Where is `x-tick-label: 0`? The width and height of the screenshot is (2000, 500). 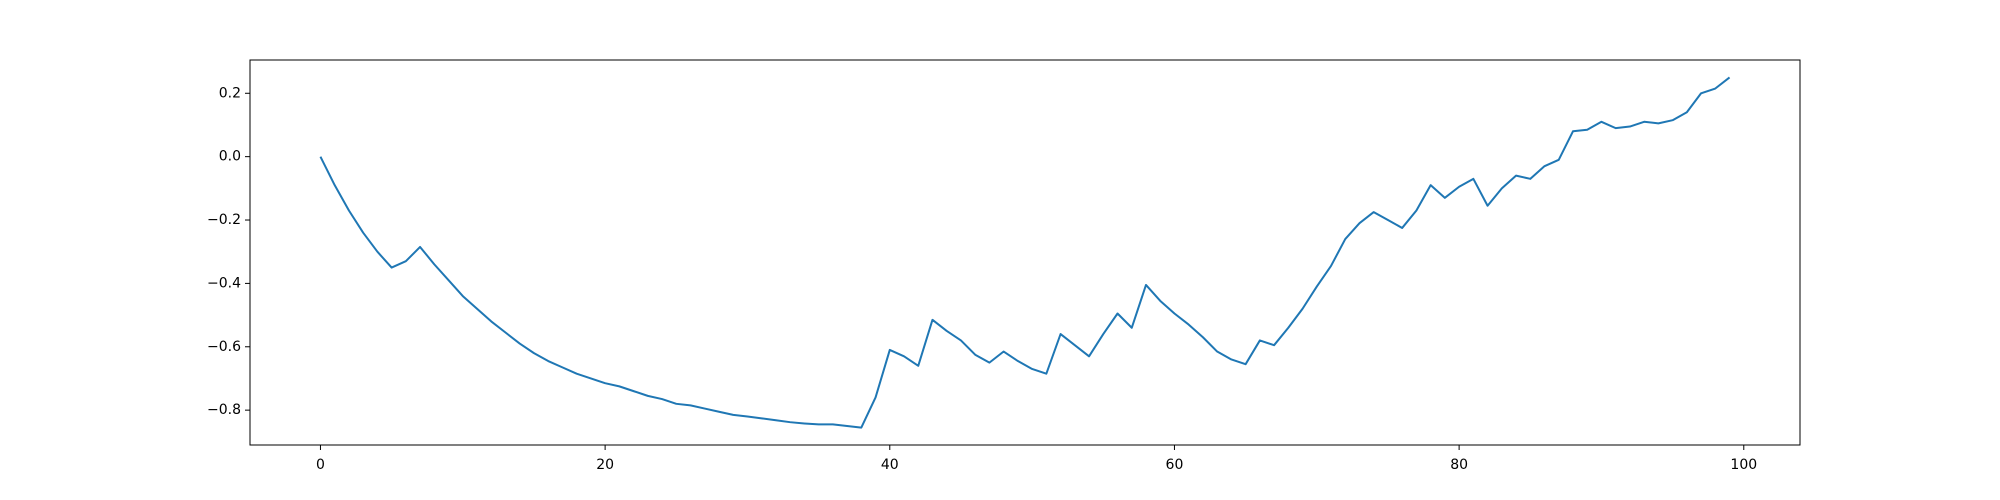
x-tick-label: 0 is located at coordinates (320, 465).